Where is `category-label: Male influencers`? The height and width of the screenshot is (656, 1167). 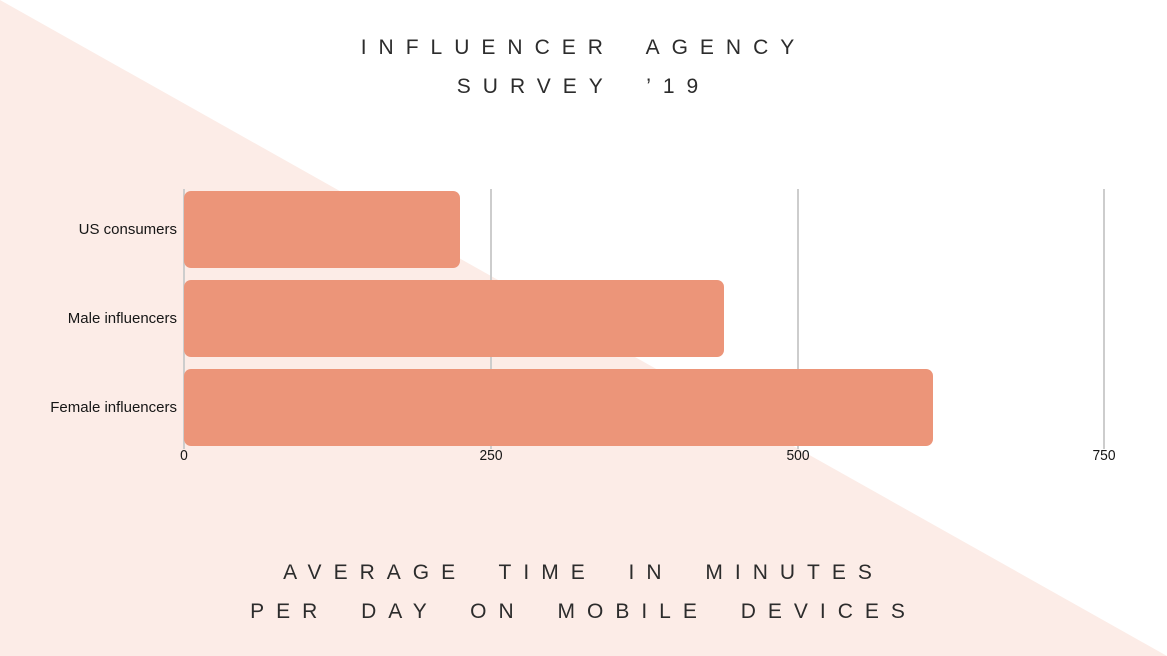 category-label: Male influencers is located at coordinates (122, 318).